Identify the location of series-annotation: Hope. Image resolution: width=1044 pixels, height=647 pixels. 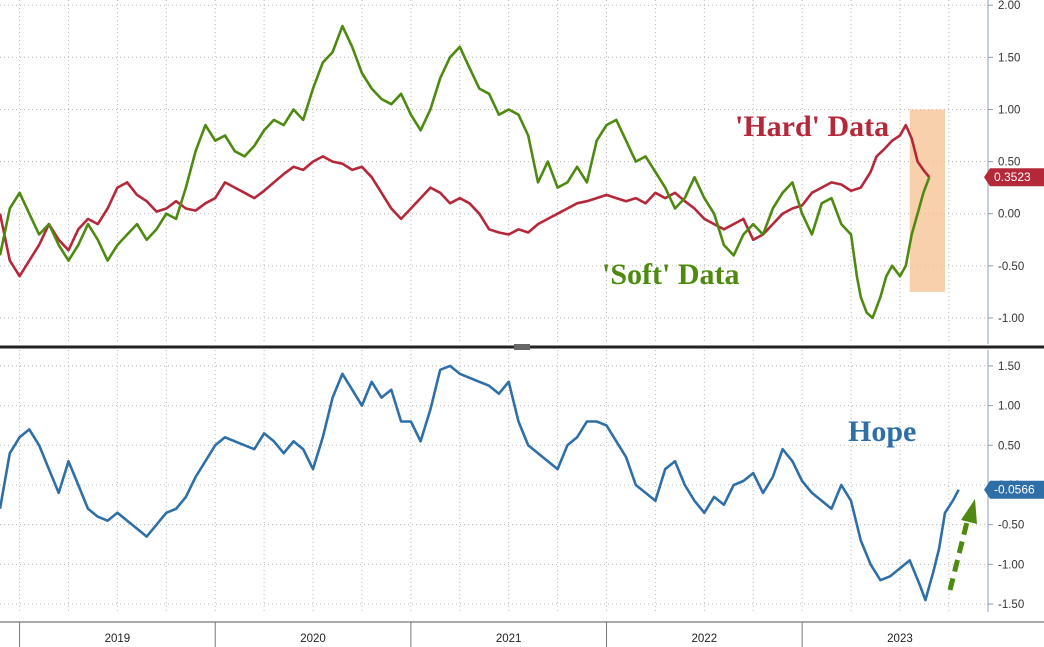
(882, 431).